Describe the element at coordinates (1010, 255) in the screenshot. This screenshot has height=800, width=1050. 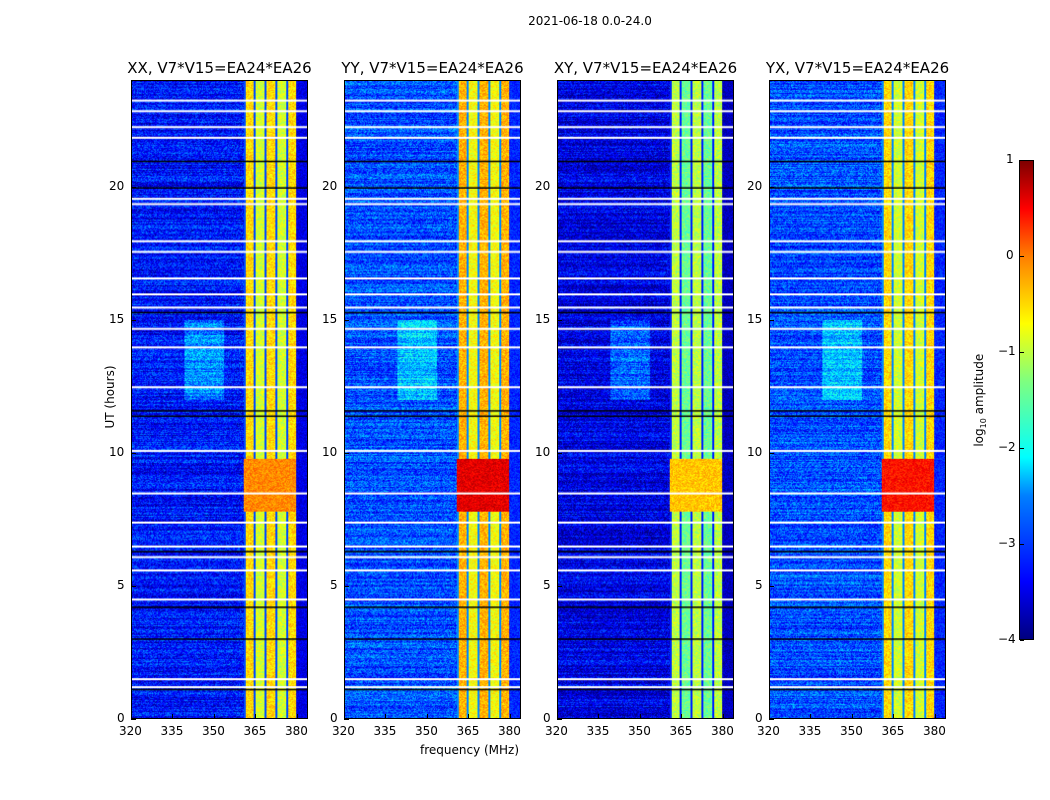
I see `colorbar-tick-label: 0` at that location.